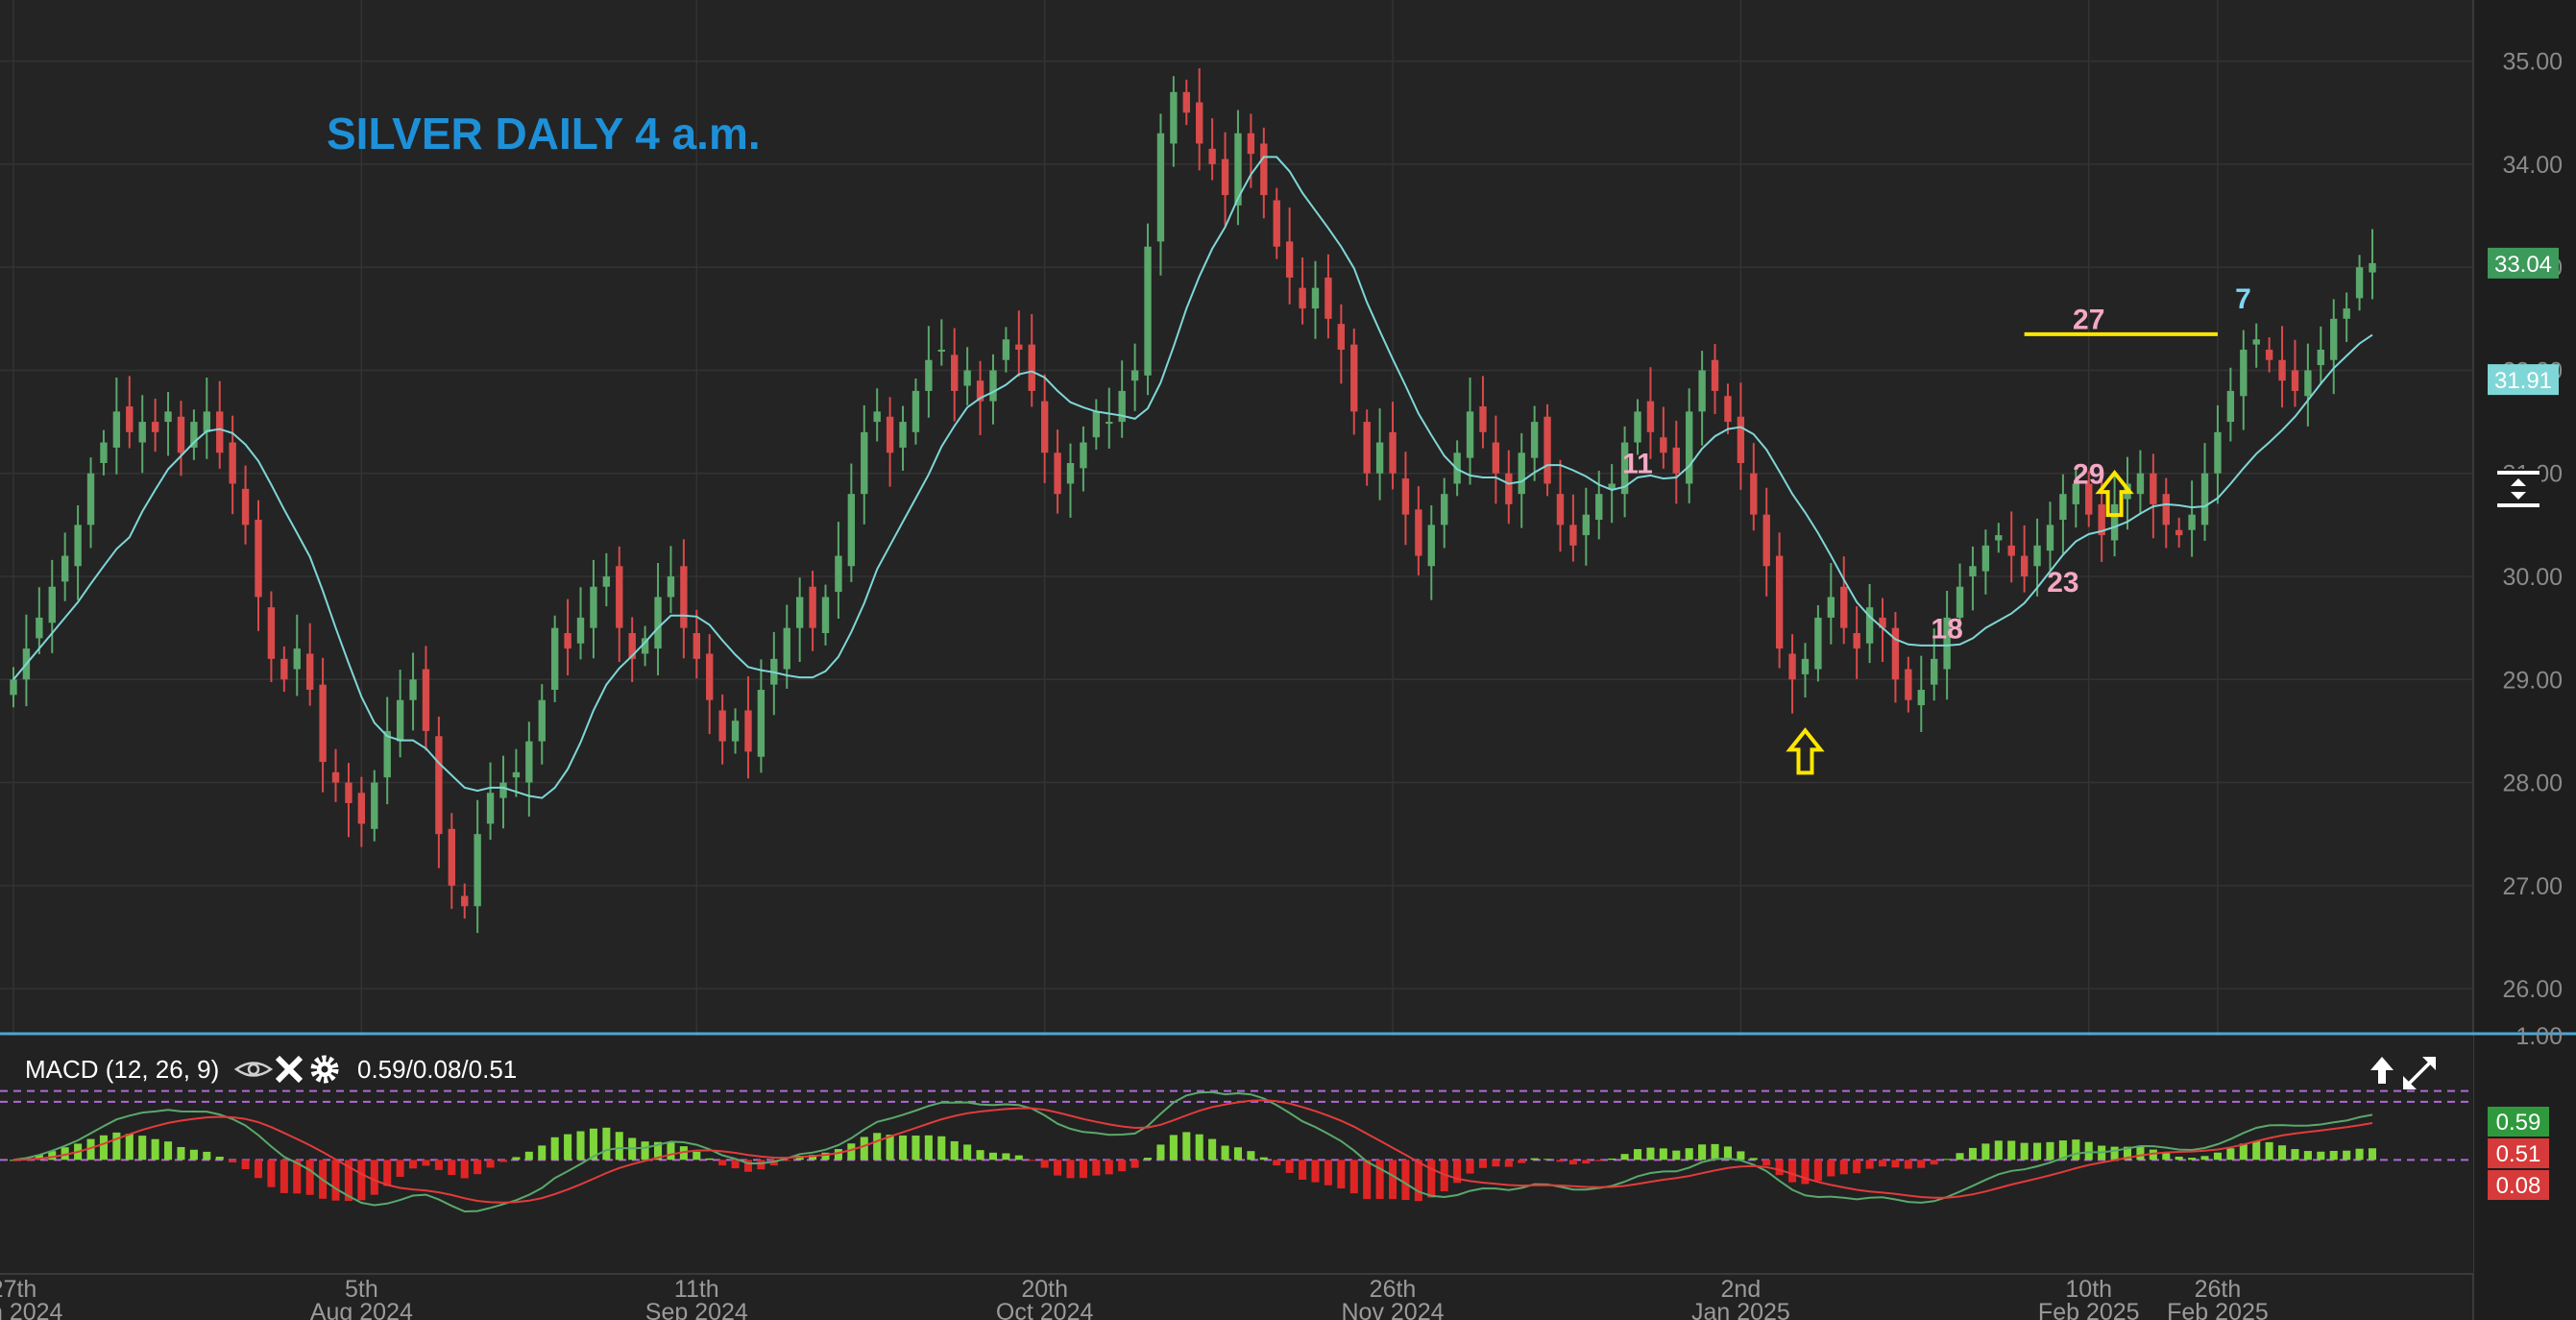  Describe the element at coordinates (253, 1070) in the screenshot. I see `eye-icon` at that location.